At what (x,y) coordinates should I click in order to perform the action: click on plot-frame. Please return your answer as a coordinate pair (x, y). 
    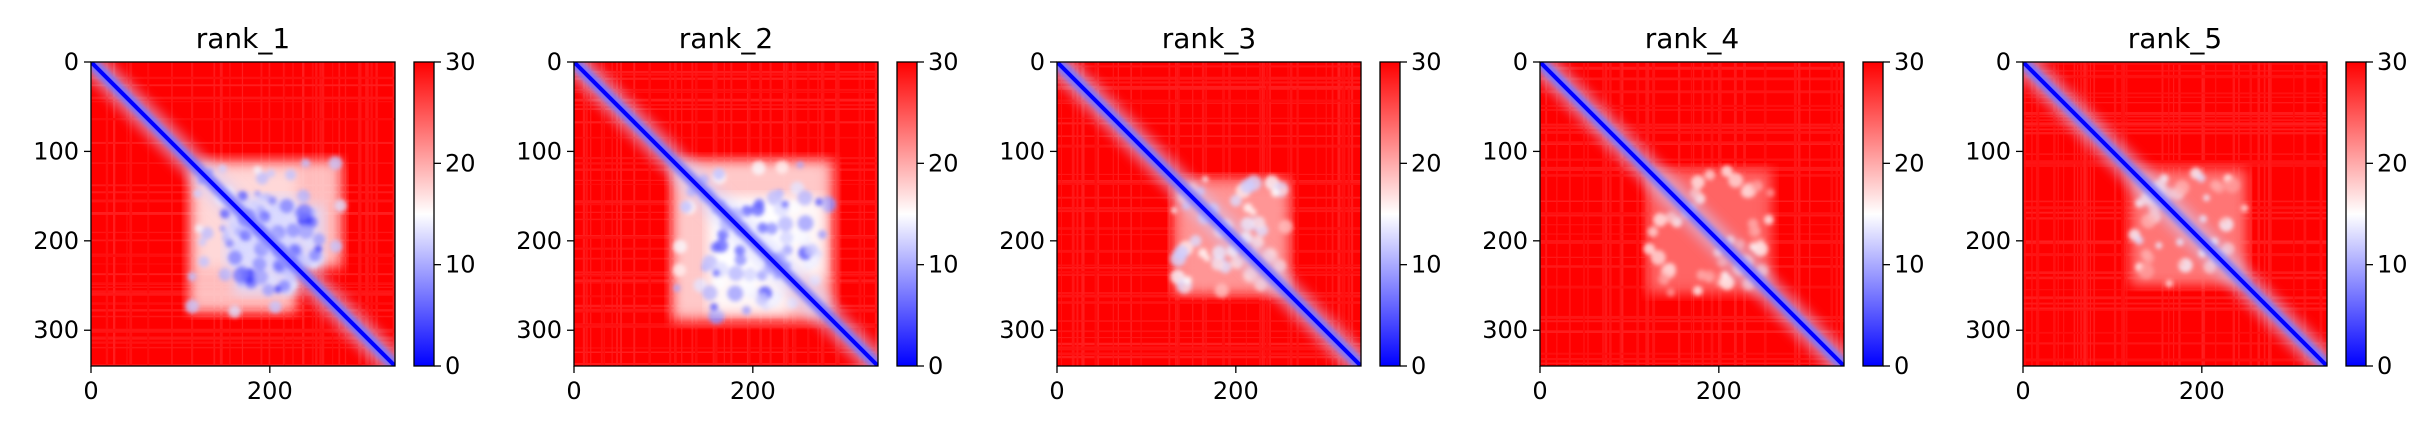
    Looking at the image, I should click on (726, 214).